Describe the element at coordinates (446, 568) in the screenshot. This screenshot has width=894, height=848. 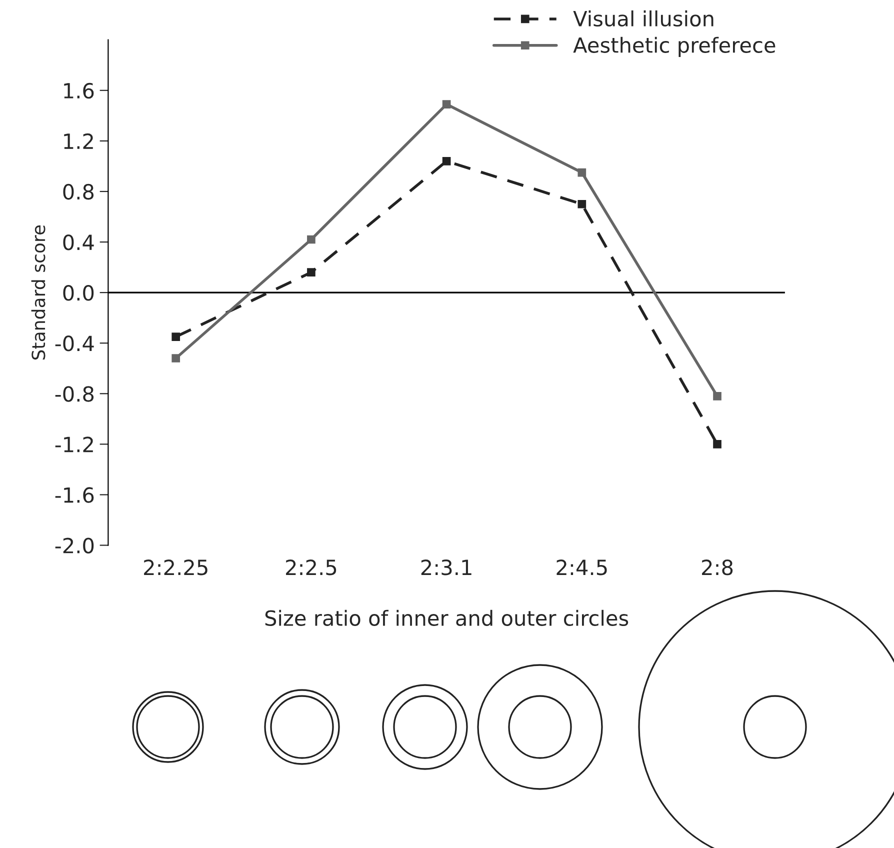
I see `x-tick-label: 2:3.1` at that location.